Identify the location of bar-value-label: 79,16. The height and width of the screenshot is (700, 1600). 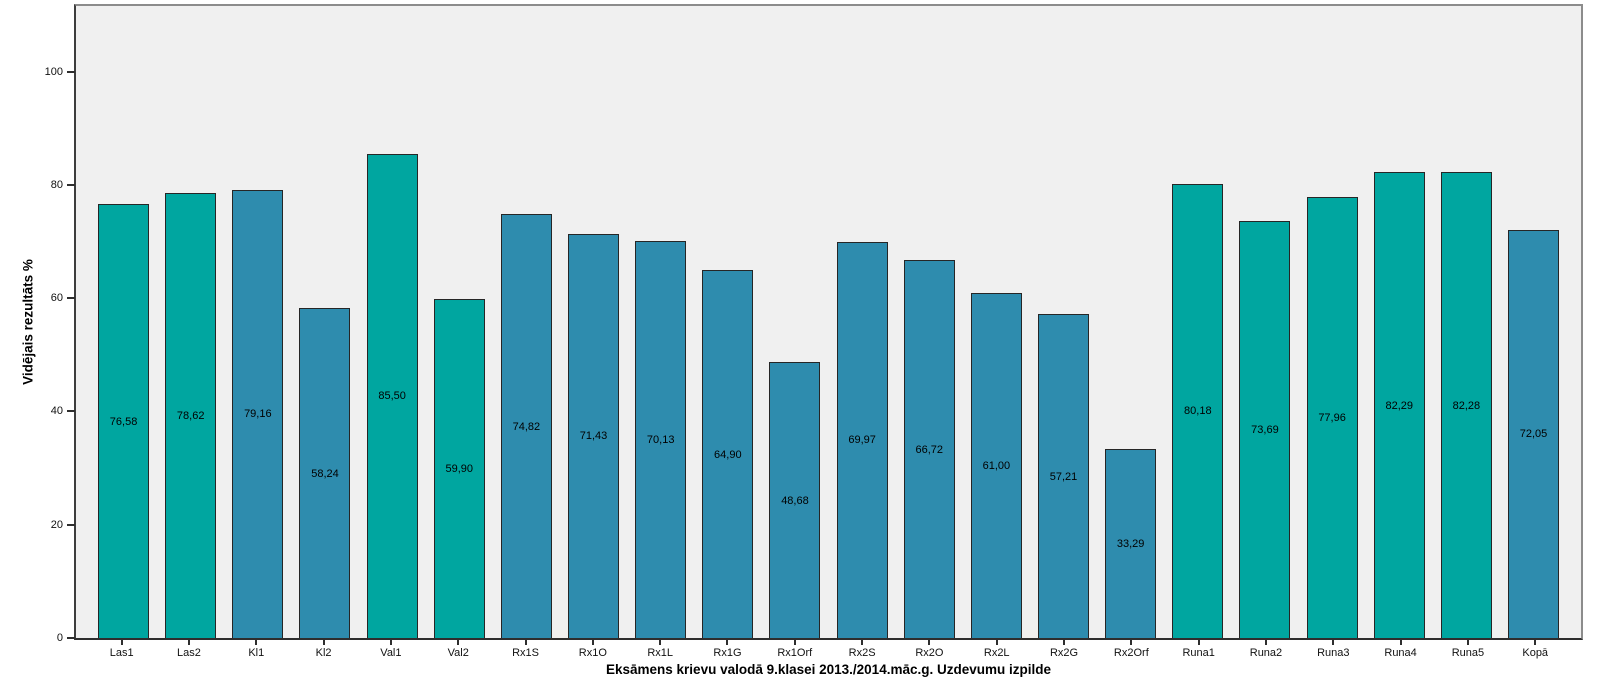
(258, 414).